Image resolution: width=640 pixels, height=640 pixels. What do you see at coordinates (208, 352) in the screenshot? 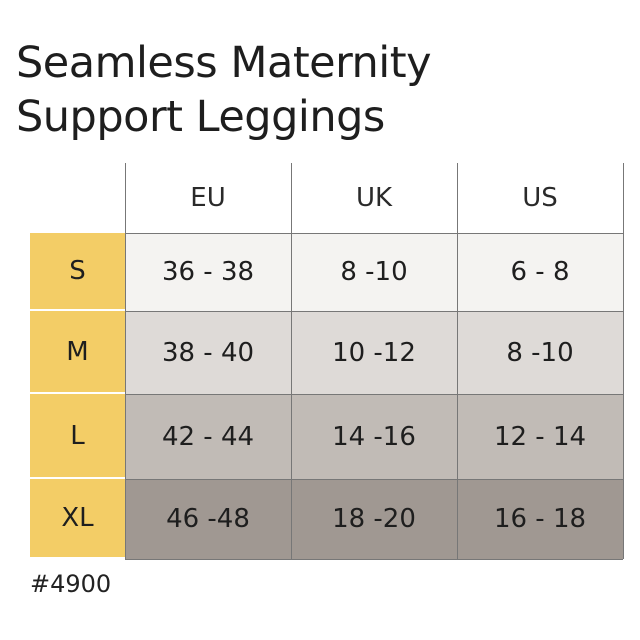
I see `size-value-eu: 38 - 40` at bounding box center [208, 352].